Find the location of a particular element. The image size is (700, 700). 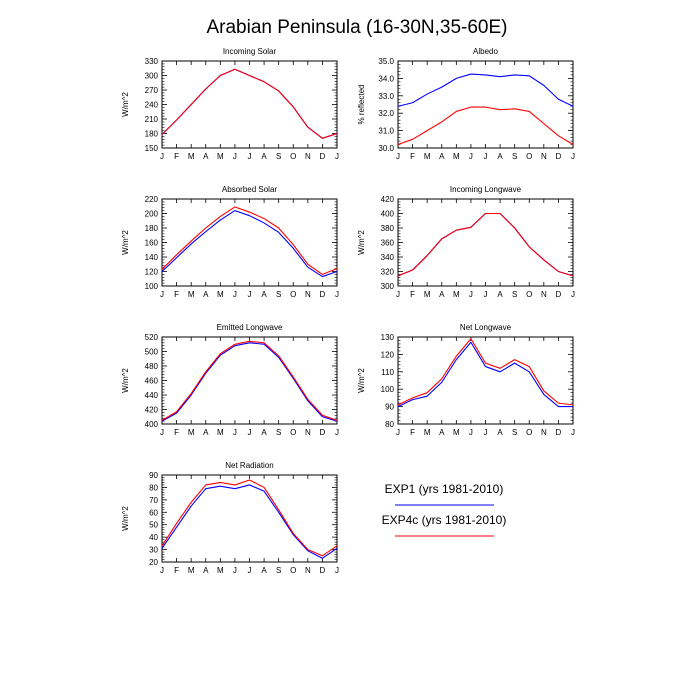

y-tick-label: 100 is located at coordinates (388, 389).